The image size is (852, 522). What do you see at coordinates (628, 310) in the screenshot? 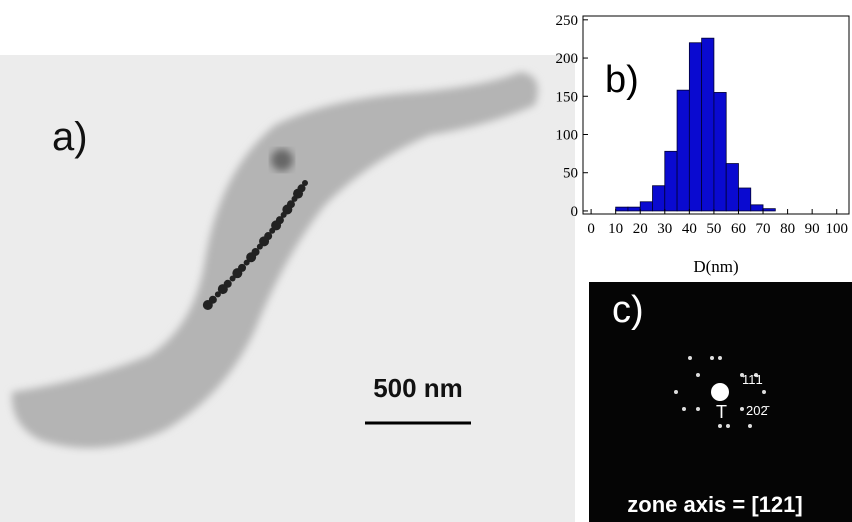
I see `panel-label: c)` at bounding box center [628, 310].